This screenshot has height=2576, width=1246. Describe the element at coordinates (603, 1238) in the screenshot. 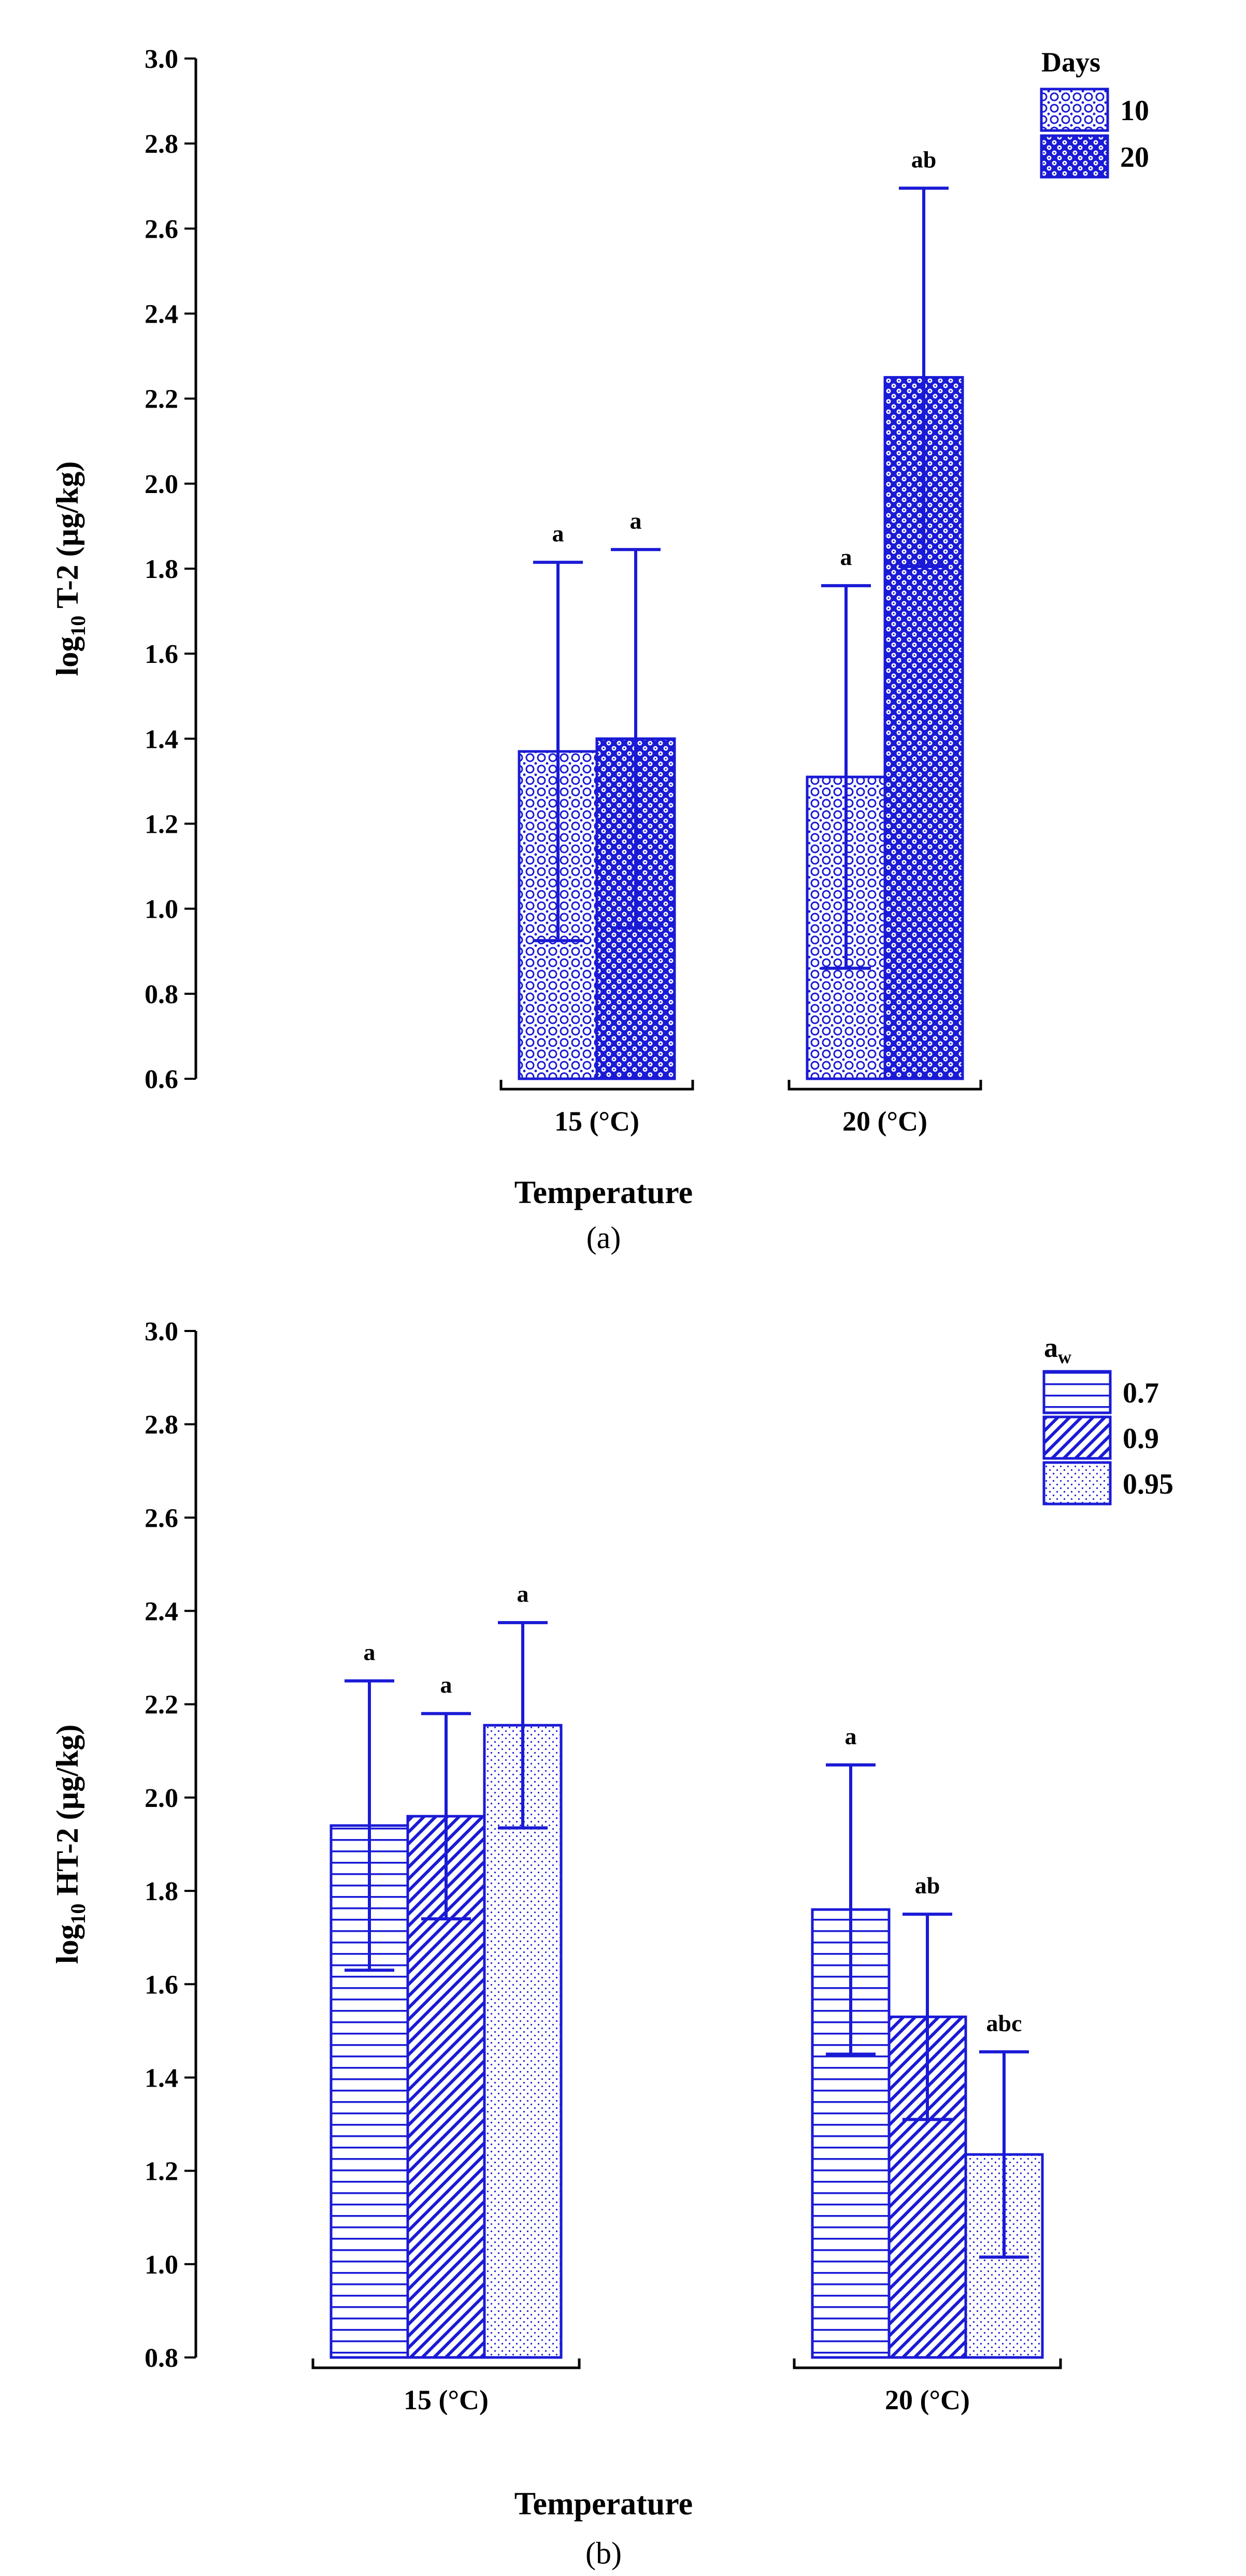

I see `panel-label-a: (a)` at that location.